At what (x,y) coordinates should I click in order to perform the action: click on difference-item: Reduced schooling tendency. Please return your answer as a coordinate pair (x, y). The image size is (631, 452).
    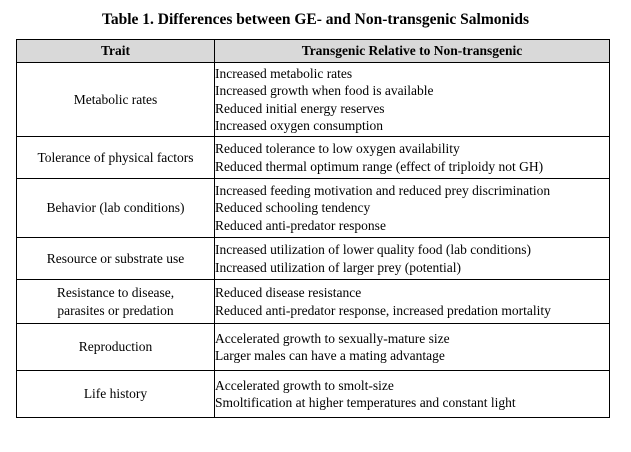
    Looking at the image, I should click on (293, 208).